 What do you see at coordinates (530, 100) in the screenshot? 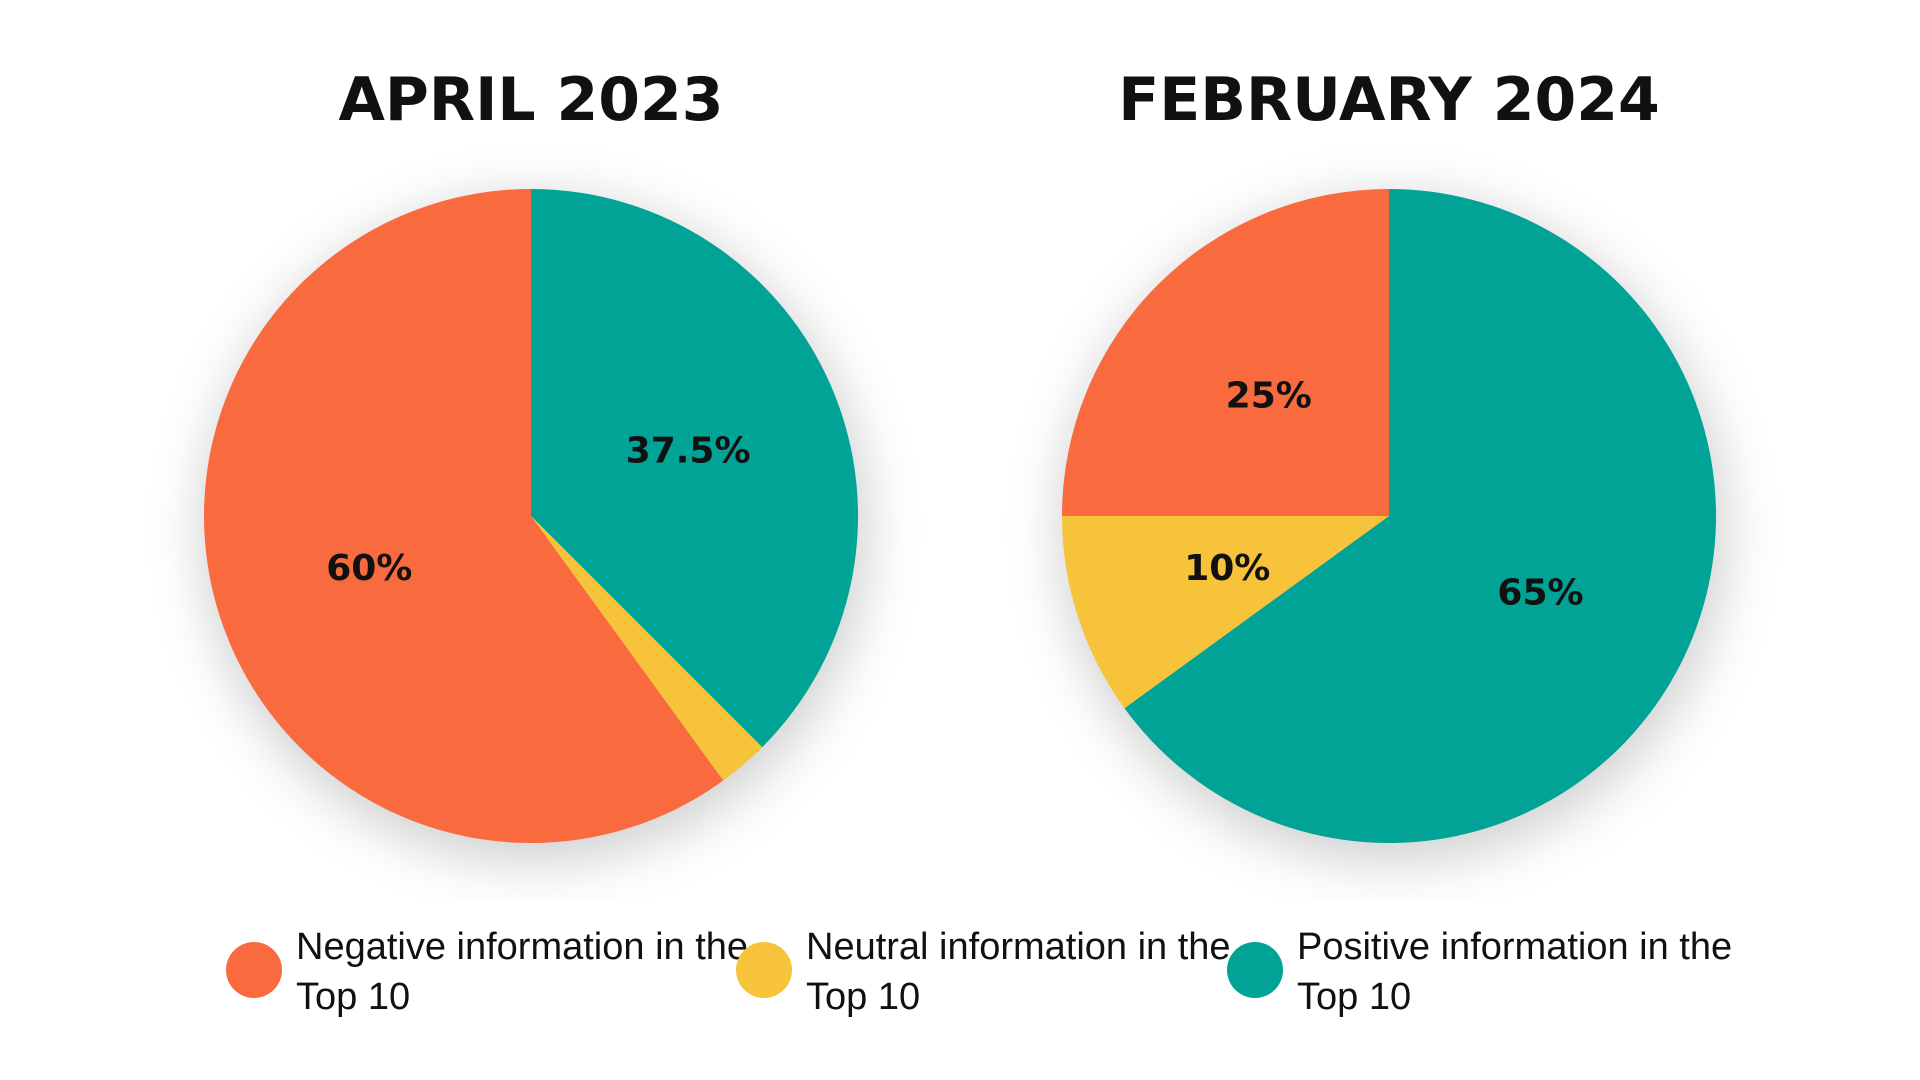
I see `chart-title: APRIL 2023` at bounding box center [530, 100].